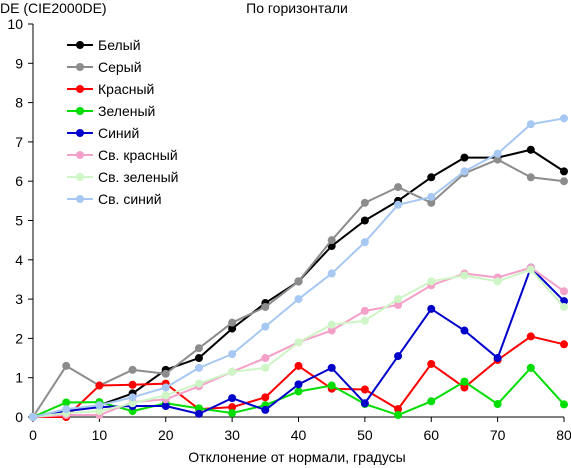  What do you see at coordinates (431, 435) in the screenshot?
I see `x-tick-label: 60` at bounding box center [431, 435].